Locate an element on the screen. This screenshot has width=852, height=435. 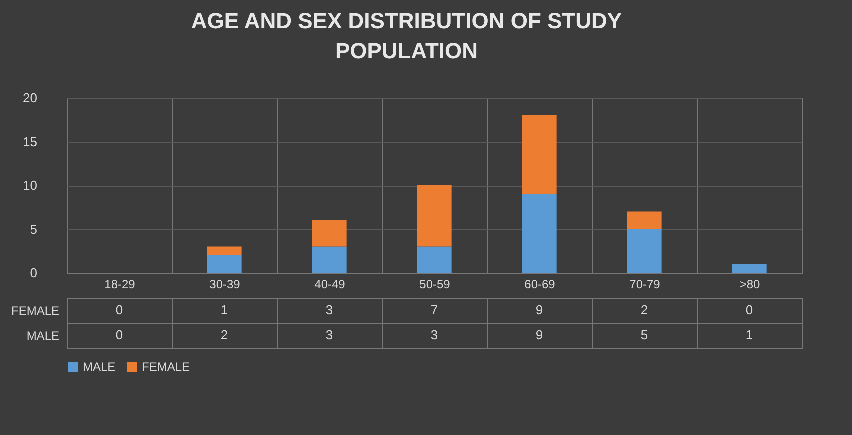
legend-label: MALE is located at coordinates (99, 367).